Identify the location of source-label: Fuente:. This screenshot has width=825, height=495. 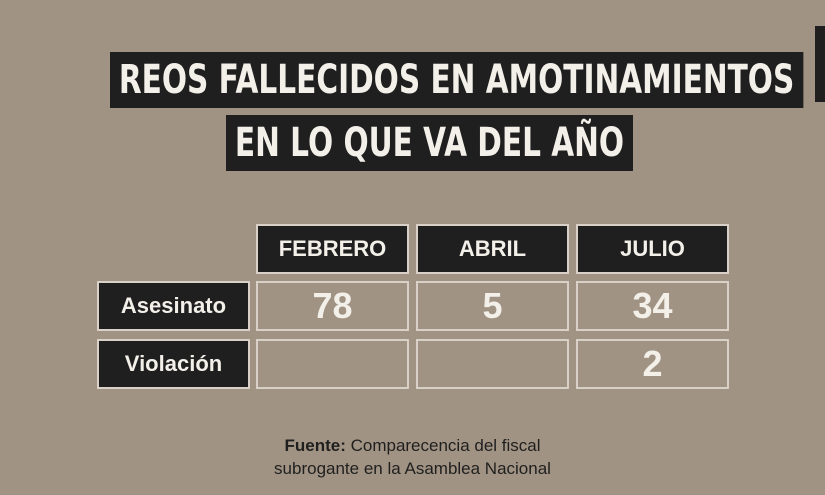
(315, 445).